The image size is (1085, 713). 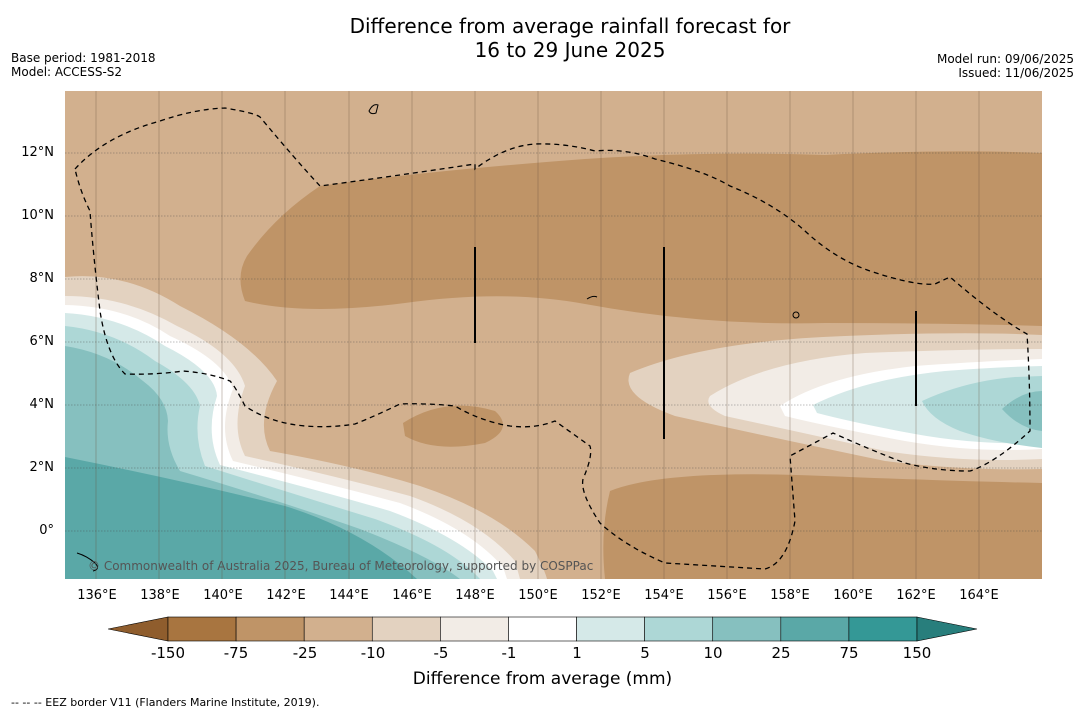 What do you see at coordinates (695, 343) in the screenshot?
I see `vertical-markers` at bounding box center [695, 343].